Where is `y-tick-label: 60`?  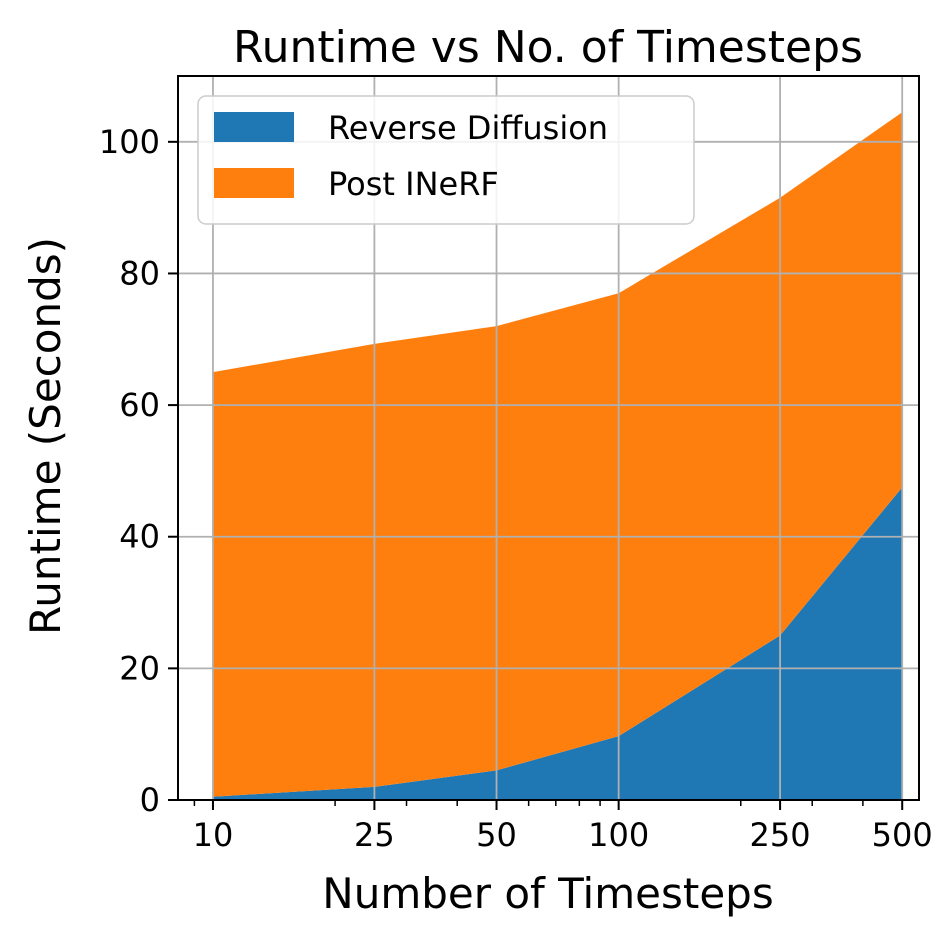
y-tick-label: 60 is located at coordinates (139, 405).